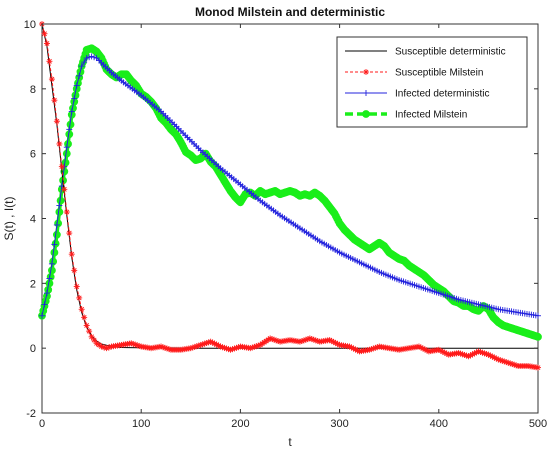  What do you see at coordinates (339, 424) in the screenshot?
I see `x-tick-label: 300` at bounding box center [339, 424].